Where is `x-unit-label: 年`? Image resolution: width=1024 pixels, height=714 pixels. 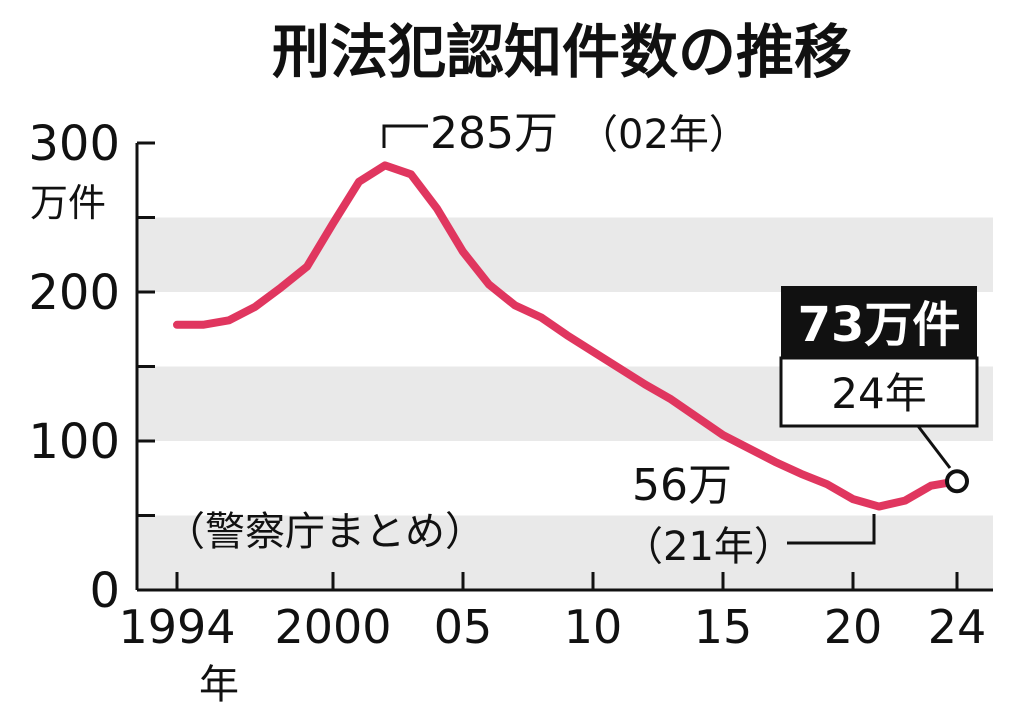 x-unit-label: 年 is located at coordinates (219, 685).